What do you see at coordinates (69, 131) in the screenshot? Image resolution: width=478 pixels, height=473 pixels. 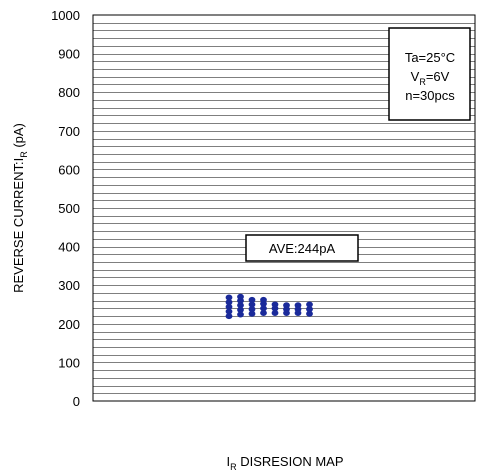 I see `y-tick-label: 700` at bounding box center [69, 131].